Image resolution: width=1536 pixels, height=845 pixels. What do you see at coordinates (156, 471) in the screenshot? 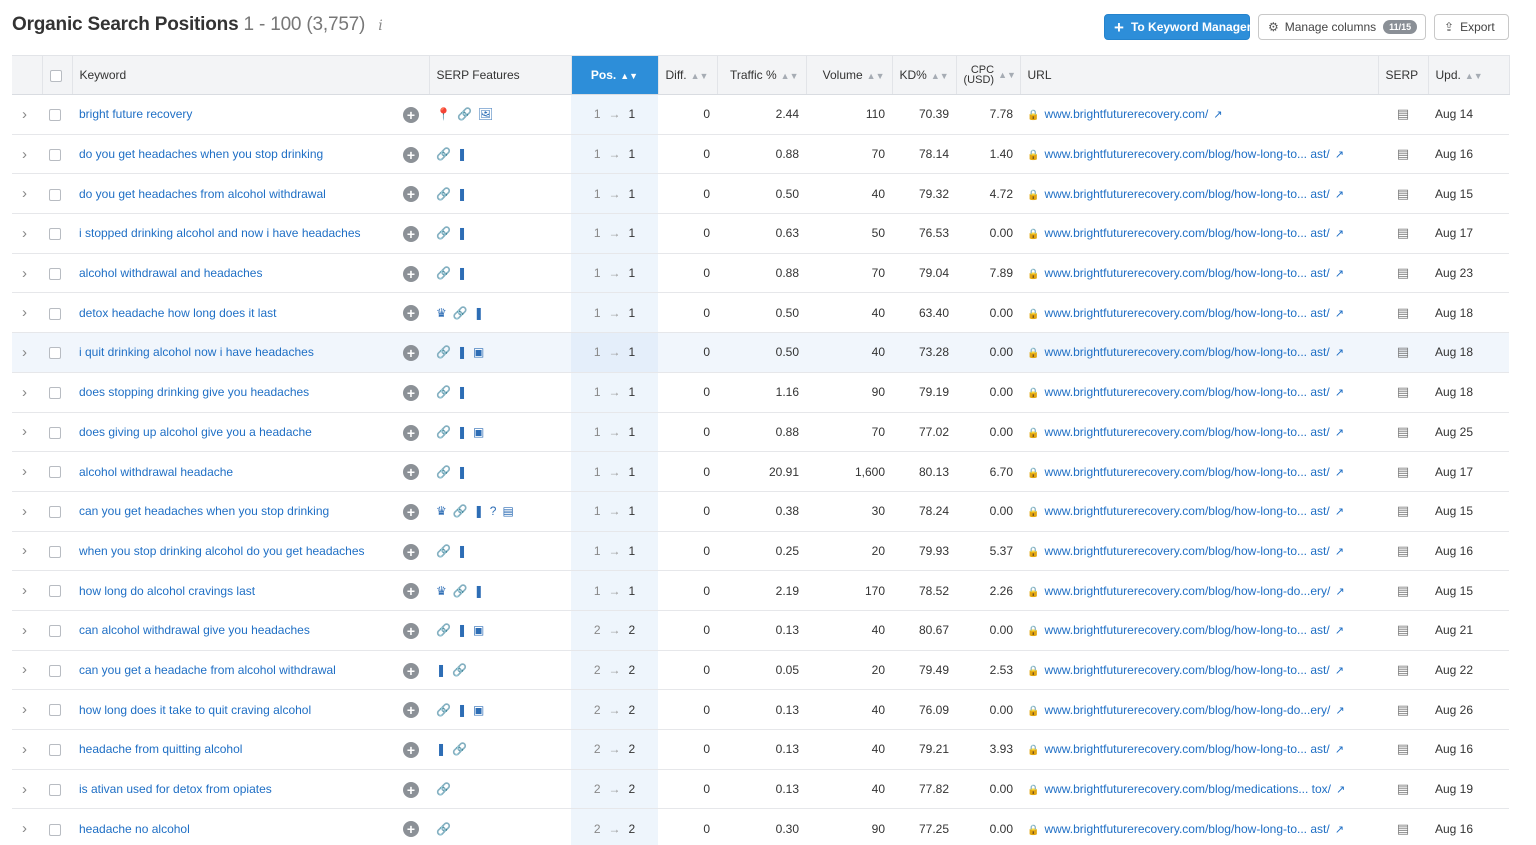
I see `keyword-link: alcohol withdrawal headache` at bounding box center [156, 471].